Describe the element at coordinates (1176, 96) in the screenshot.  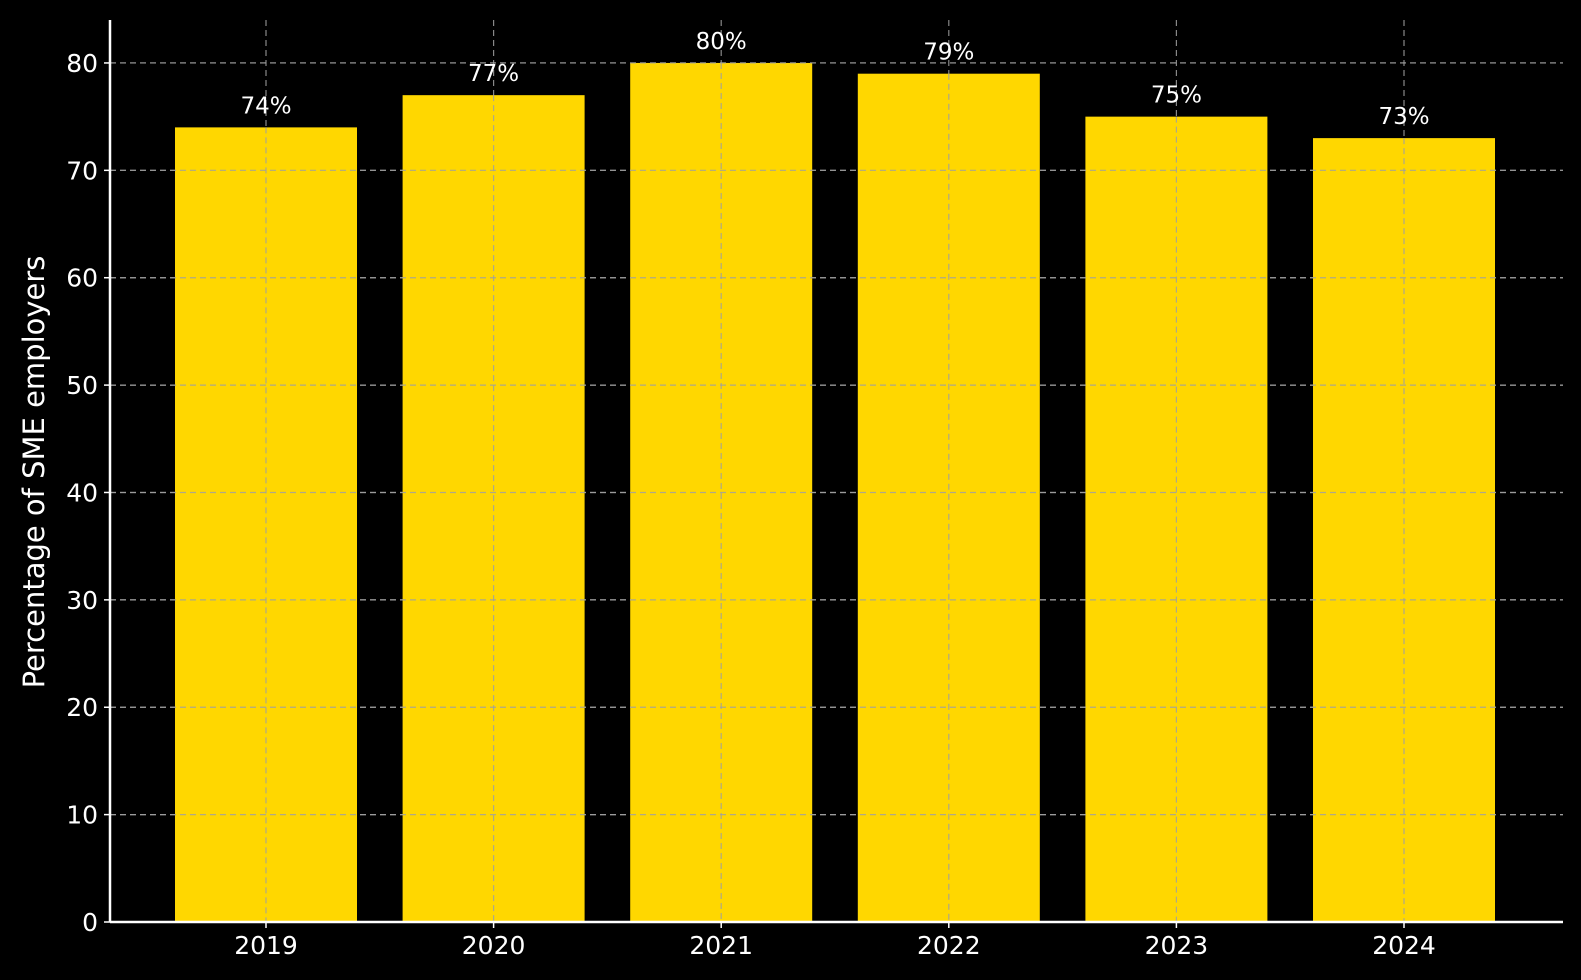
I see `data-label-2023: 75%` at that location.